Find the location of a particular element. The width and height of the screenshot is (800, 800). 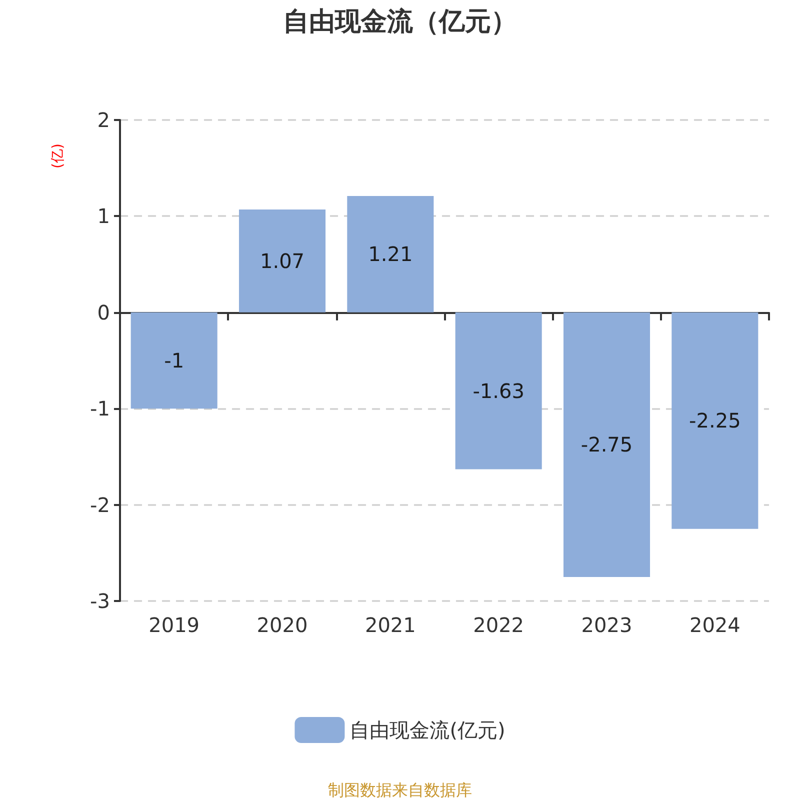

y-tick-label: 0 is located at coordinates (103, 312).